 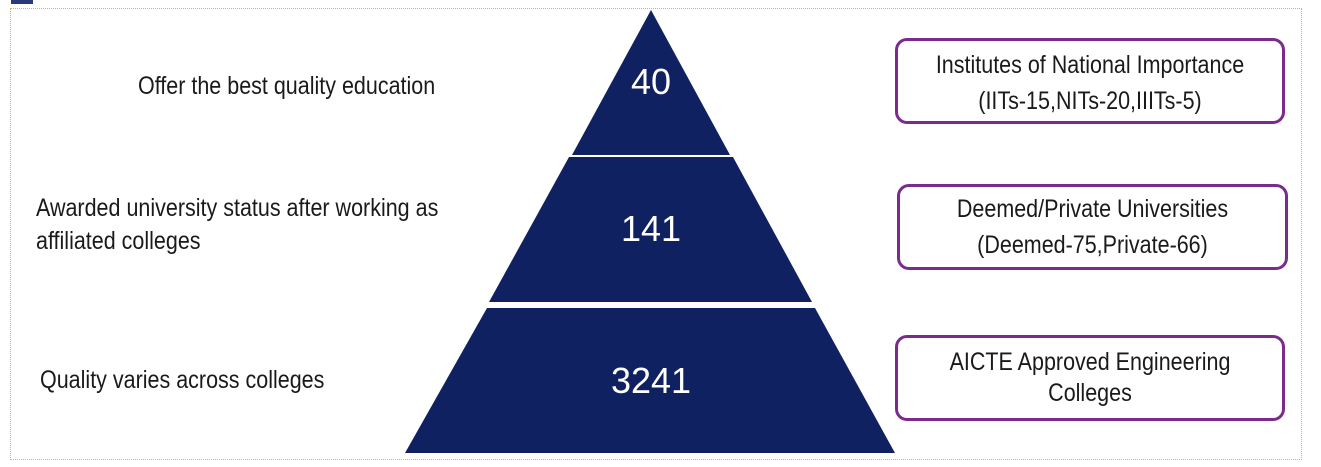 I want to click on tier-3-category-box: AICTE Approved Engineering Colleges, so click(x=1090, y=378).